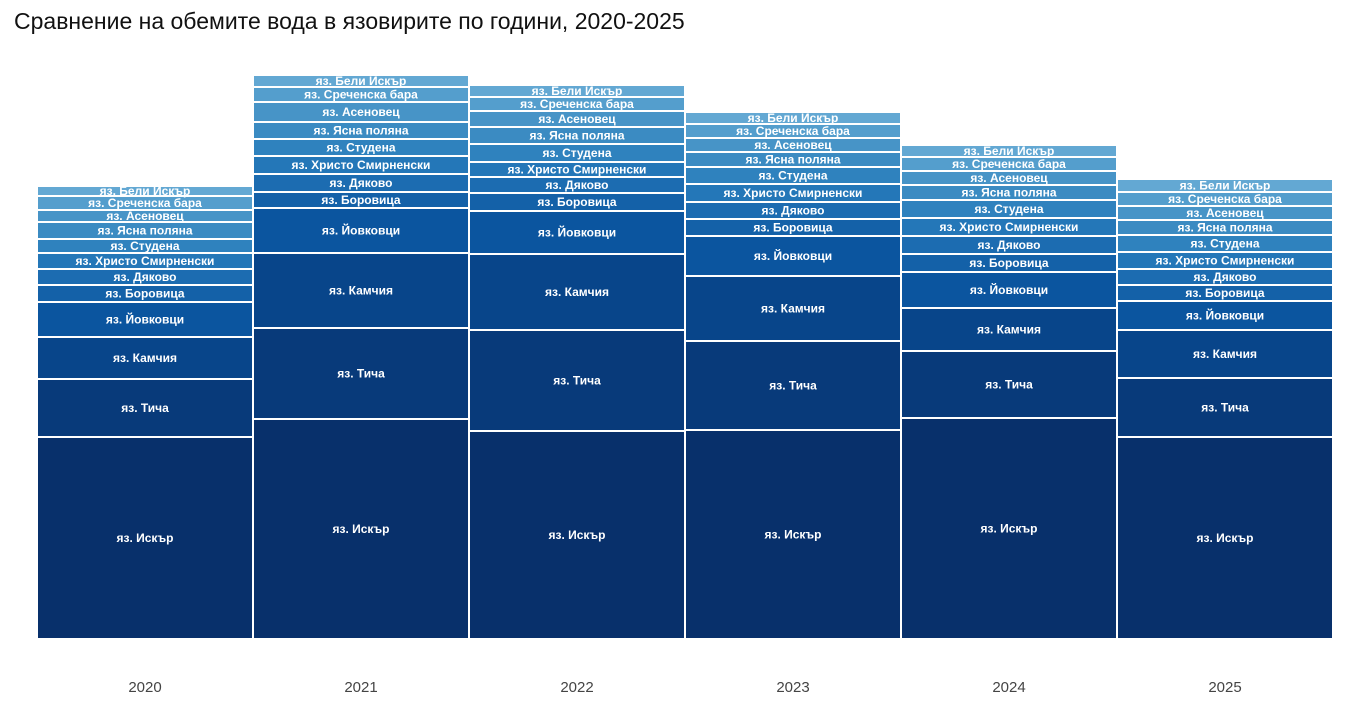 The width and height of the screenshot is (1366, 705). I want to click on x-tick-label: 2023, so click(792, 687).